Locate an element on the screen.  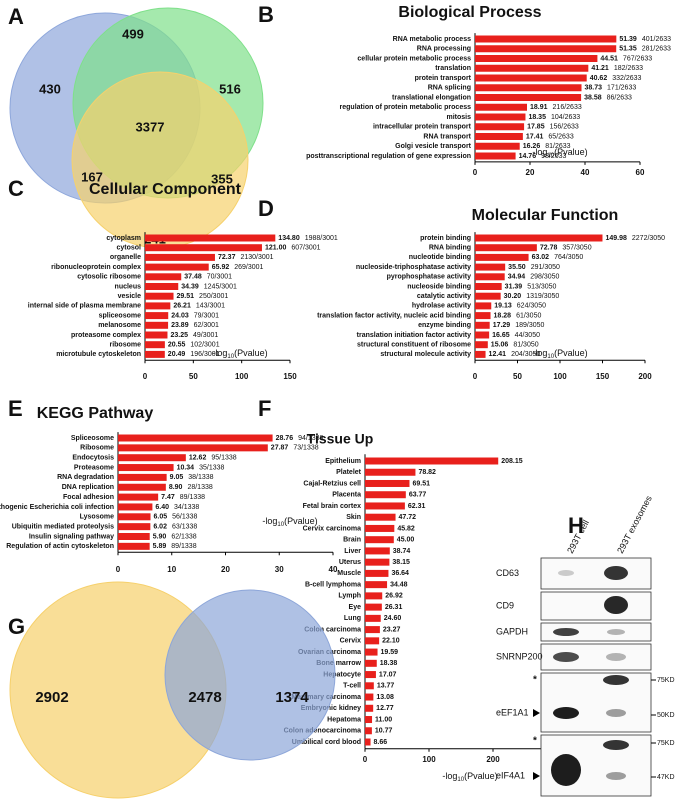
category-label: cytosol is located at coordinates (128, 248).